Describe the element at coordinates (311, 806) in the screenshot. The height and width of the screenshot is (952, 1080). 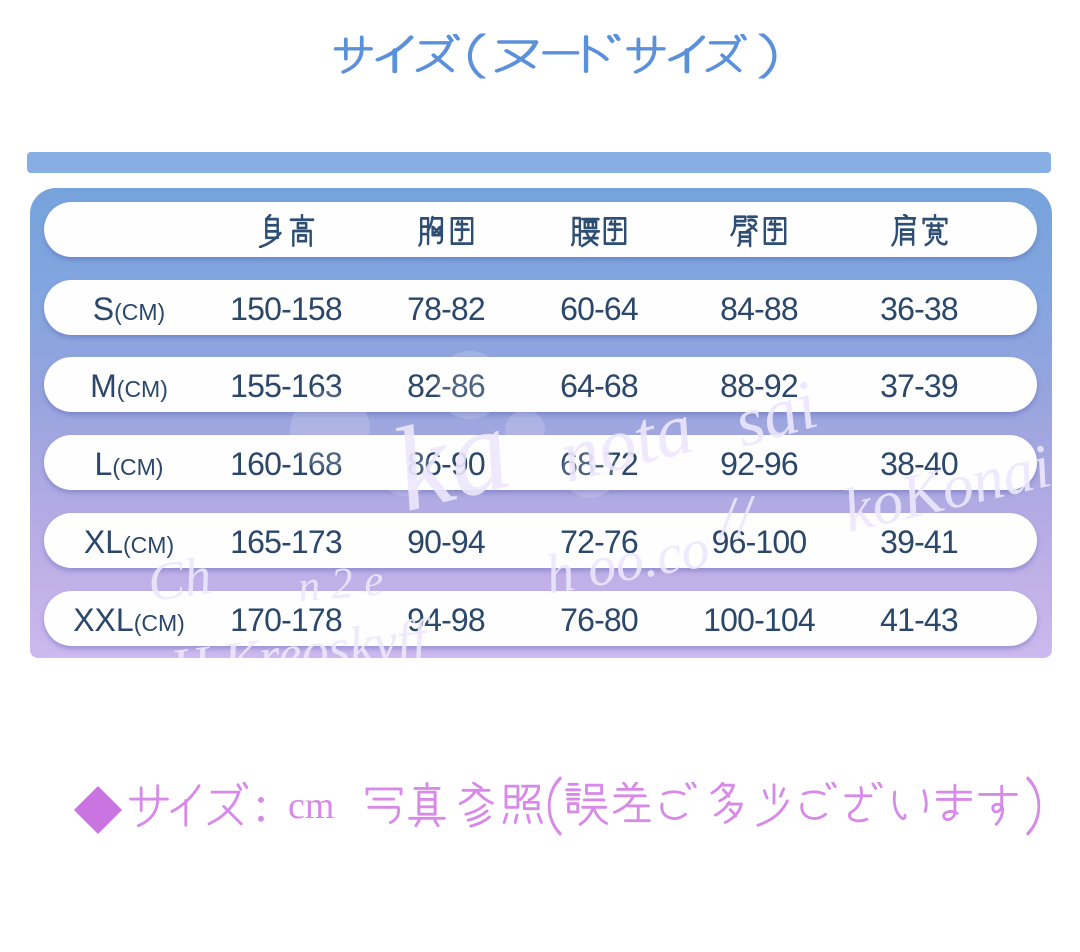
I see `svg-text: cm` at that location.